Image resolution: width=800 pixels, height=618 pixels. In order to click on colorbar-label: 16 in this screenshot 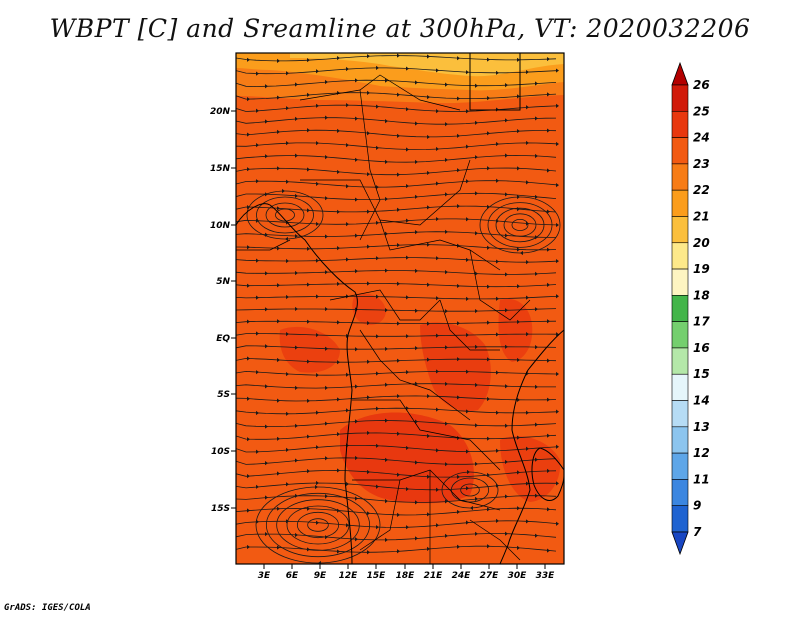, I will do `click(701, 348)`.